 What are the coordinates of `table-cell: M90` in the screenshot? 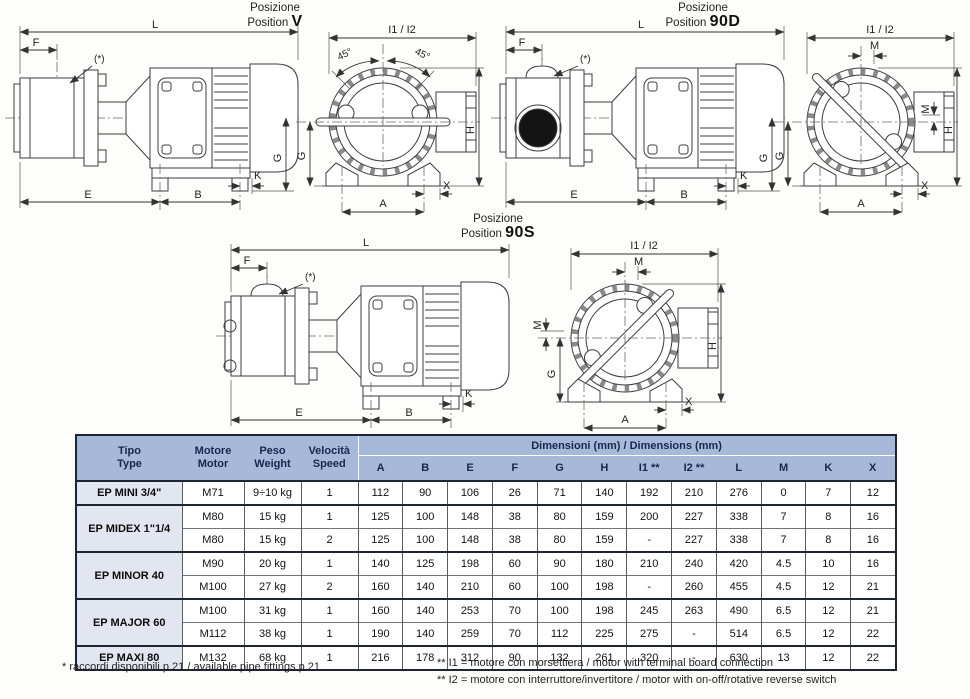 It's located at (212, 563).